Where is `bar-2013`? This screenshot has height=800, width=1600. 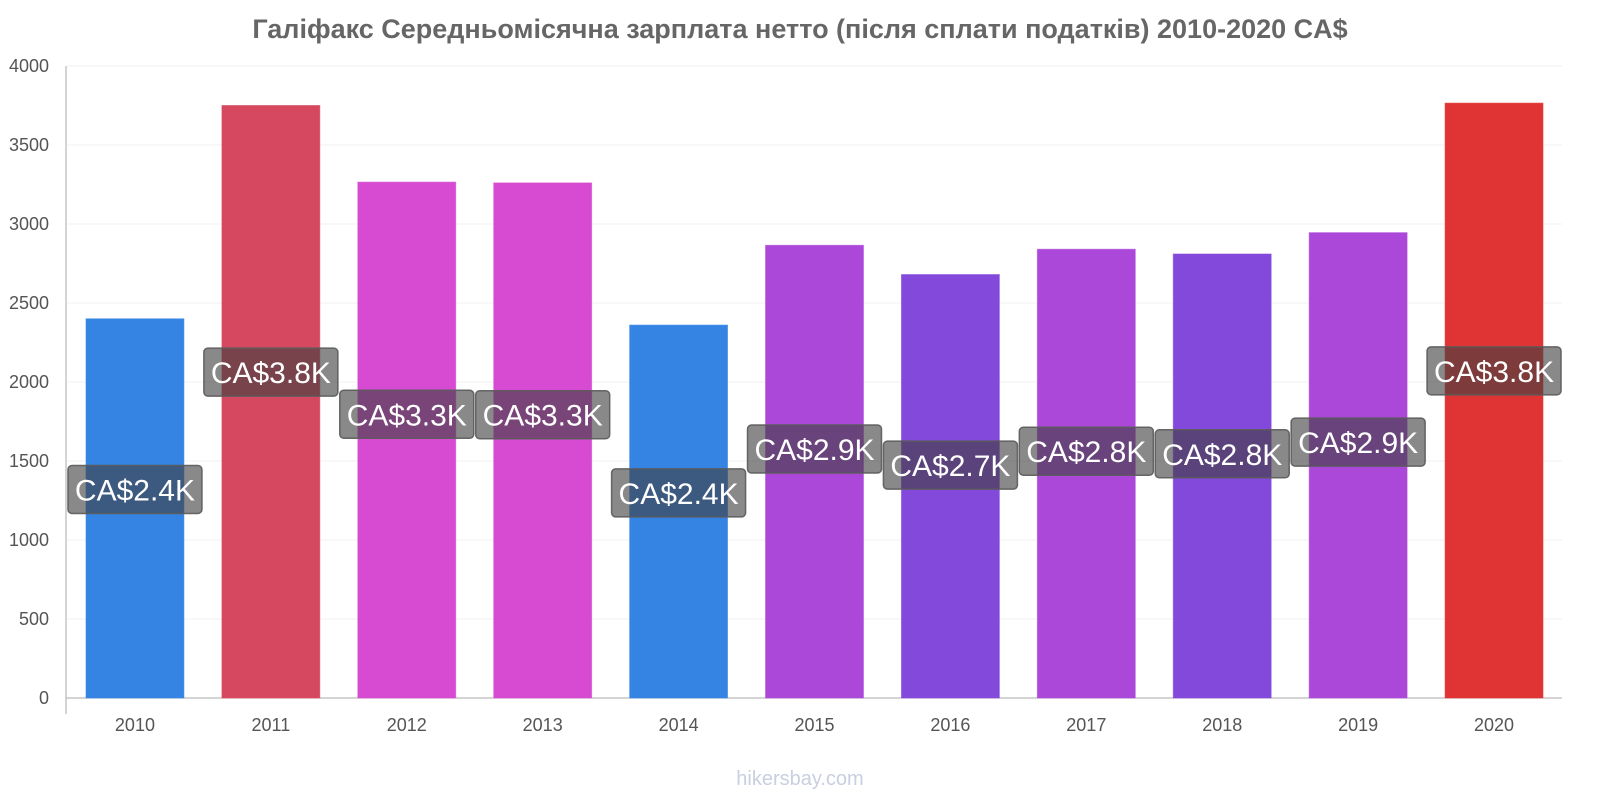
bar-2013 is located at coordinates (543, 440).